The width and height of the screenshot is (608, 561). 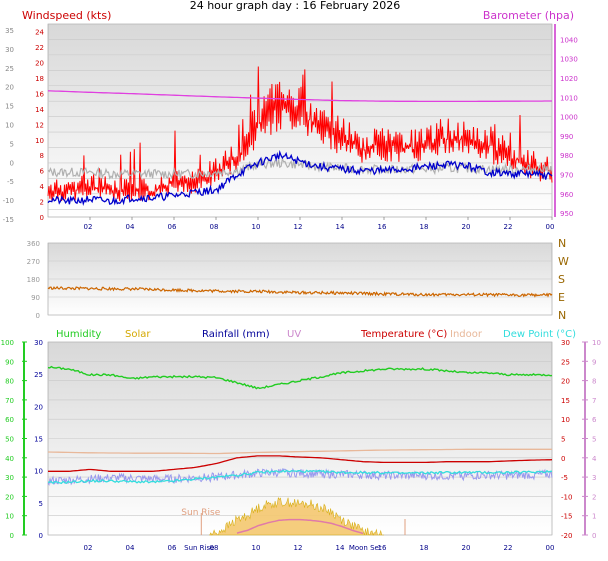 What do you see at coordinates (566, 536) in the screenshot?
I see `temp-y-tick: -20` at bounding box center [566, 536].